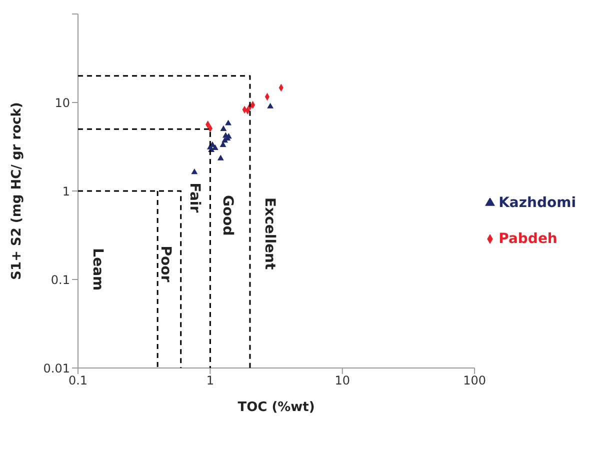 The image size is (603, 452). What do you see at coordinates (537, 202) in the screenshot?
I see `legend-label: Kazhdomi` at bounding box center [537, 202].